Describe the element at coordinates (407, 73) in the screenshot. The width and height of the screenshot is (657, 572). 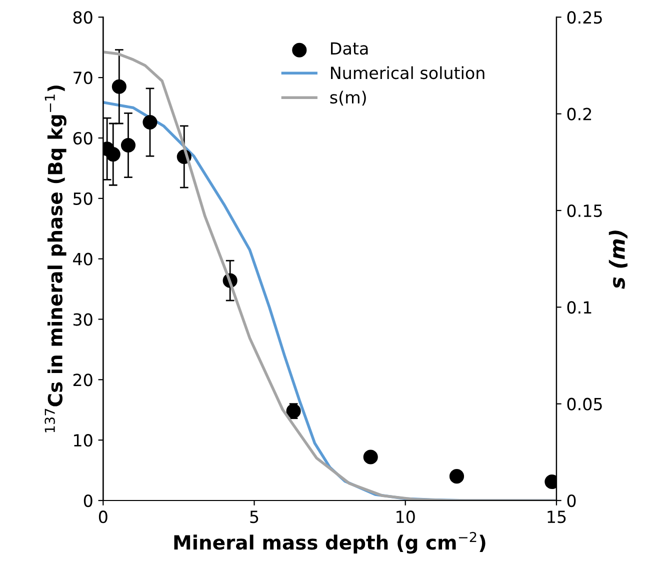
I see `legend-label: Numerical solution` at that location.